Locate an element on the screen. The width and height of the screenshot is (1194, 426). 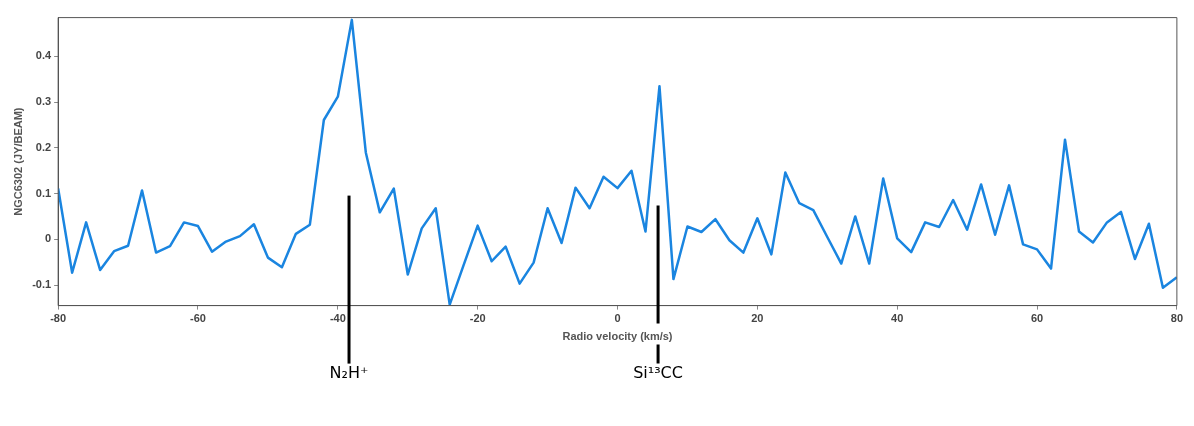
x-tick-label: 80 is located at coordinates (1177, 318).